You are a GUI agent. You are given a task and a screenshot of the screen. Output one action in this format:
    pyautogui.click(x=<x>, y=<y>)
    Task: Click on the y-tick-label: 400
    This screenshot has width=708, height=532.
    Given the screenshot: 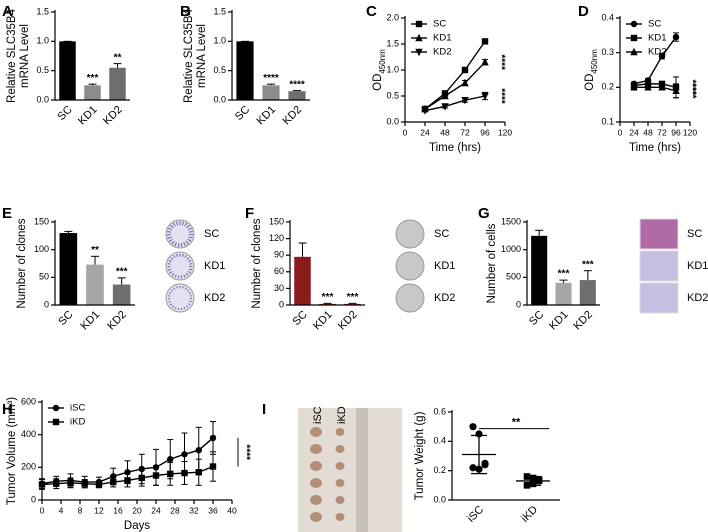 What is the action you would take?
    pyautogui.click(x=28, y=434)
    